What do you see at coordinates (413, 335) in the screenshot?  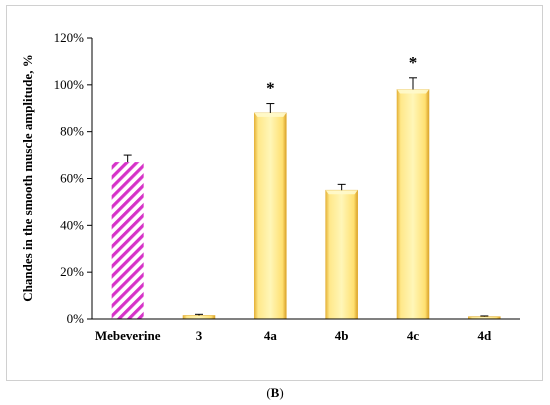 I see `x-tick-label: 4c` at bounding box center [413, 335].